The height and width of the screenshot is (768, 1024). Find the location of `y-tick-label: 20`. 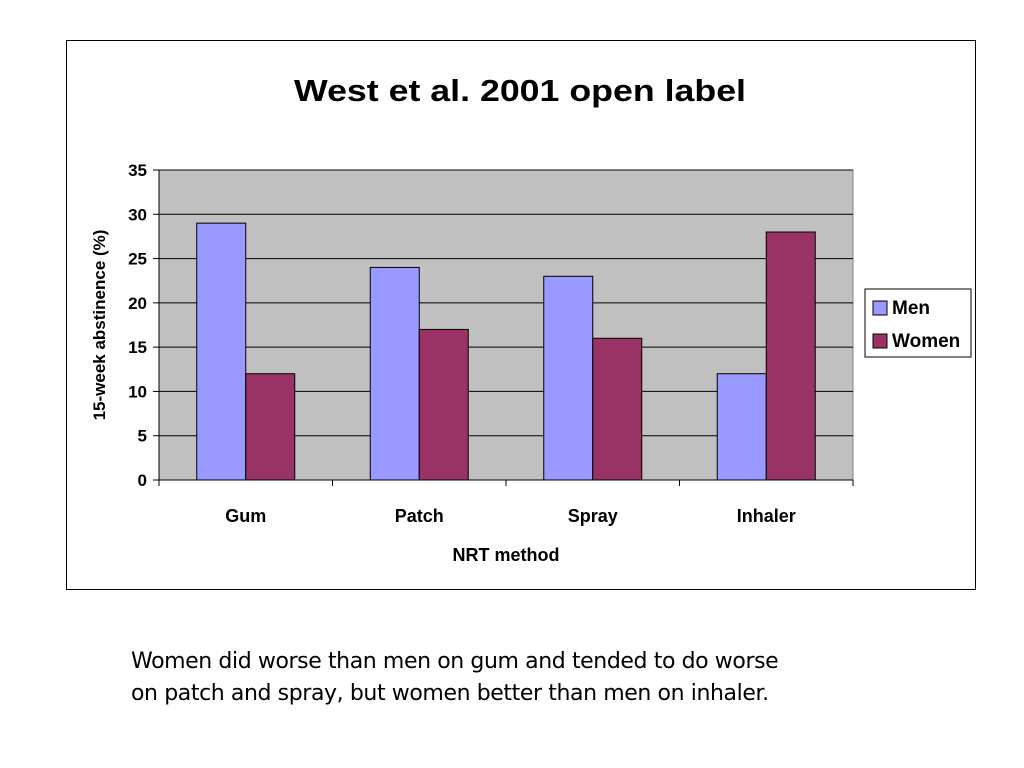

y-tick-label: 20 is located at coordinates (137, 303).